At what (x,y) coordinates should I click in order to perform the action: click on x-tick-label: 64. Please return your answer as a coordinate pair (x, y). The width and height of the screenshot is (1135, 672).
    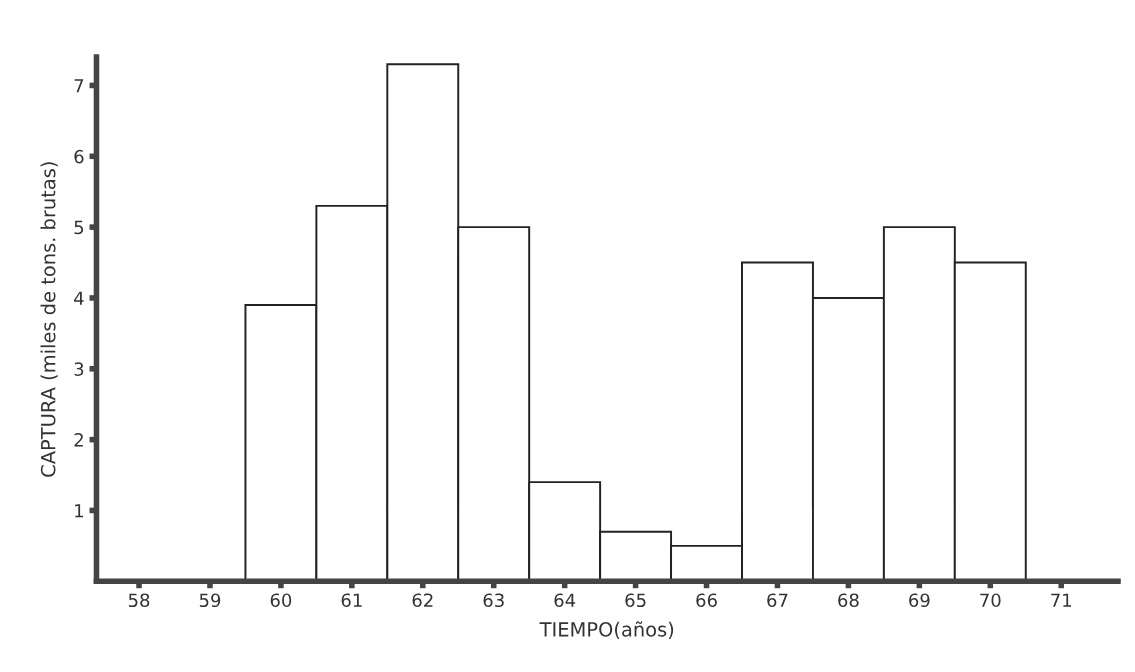
    Looking at the image, I should click on (565, 600).